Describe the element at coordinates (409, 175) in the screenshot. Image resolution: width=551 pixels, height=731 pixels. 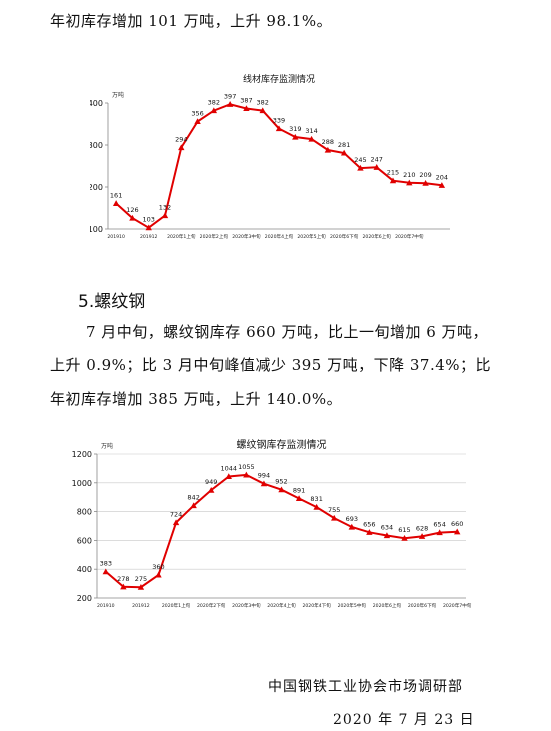
I see `data-label: 210` at that location.